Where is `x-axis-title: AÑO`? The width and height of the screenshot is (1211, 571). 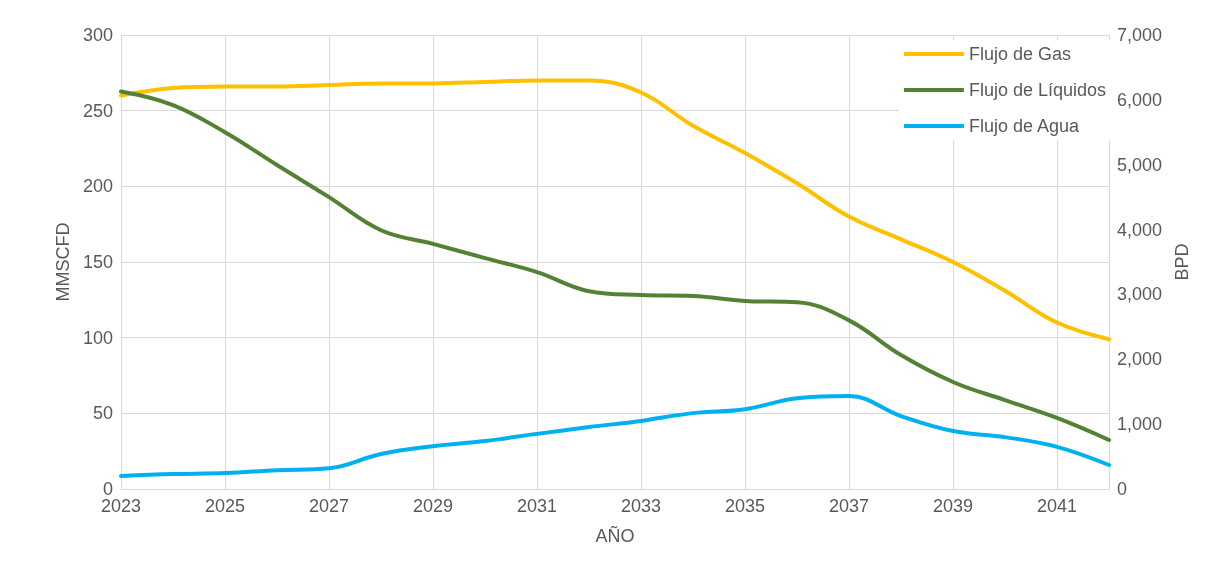 x-axis-title: AÑO is located at coordinates (615, 535).